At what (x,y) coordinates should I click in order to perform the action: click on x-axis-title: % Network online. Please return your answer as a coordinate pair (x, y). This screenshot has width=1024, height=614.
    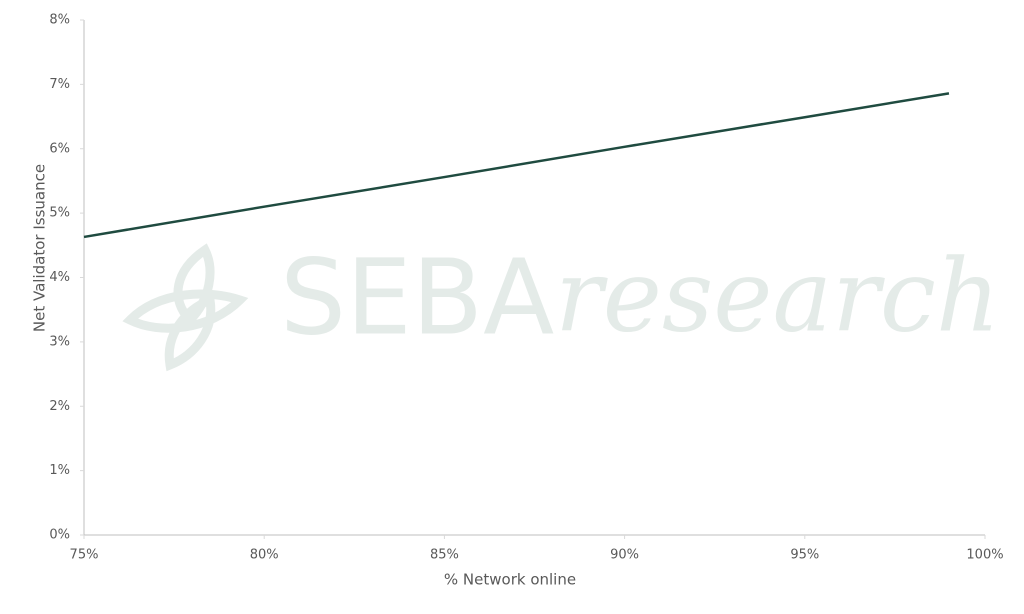
    Looking at the image, I should click on (510, 580).